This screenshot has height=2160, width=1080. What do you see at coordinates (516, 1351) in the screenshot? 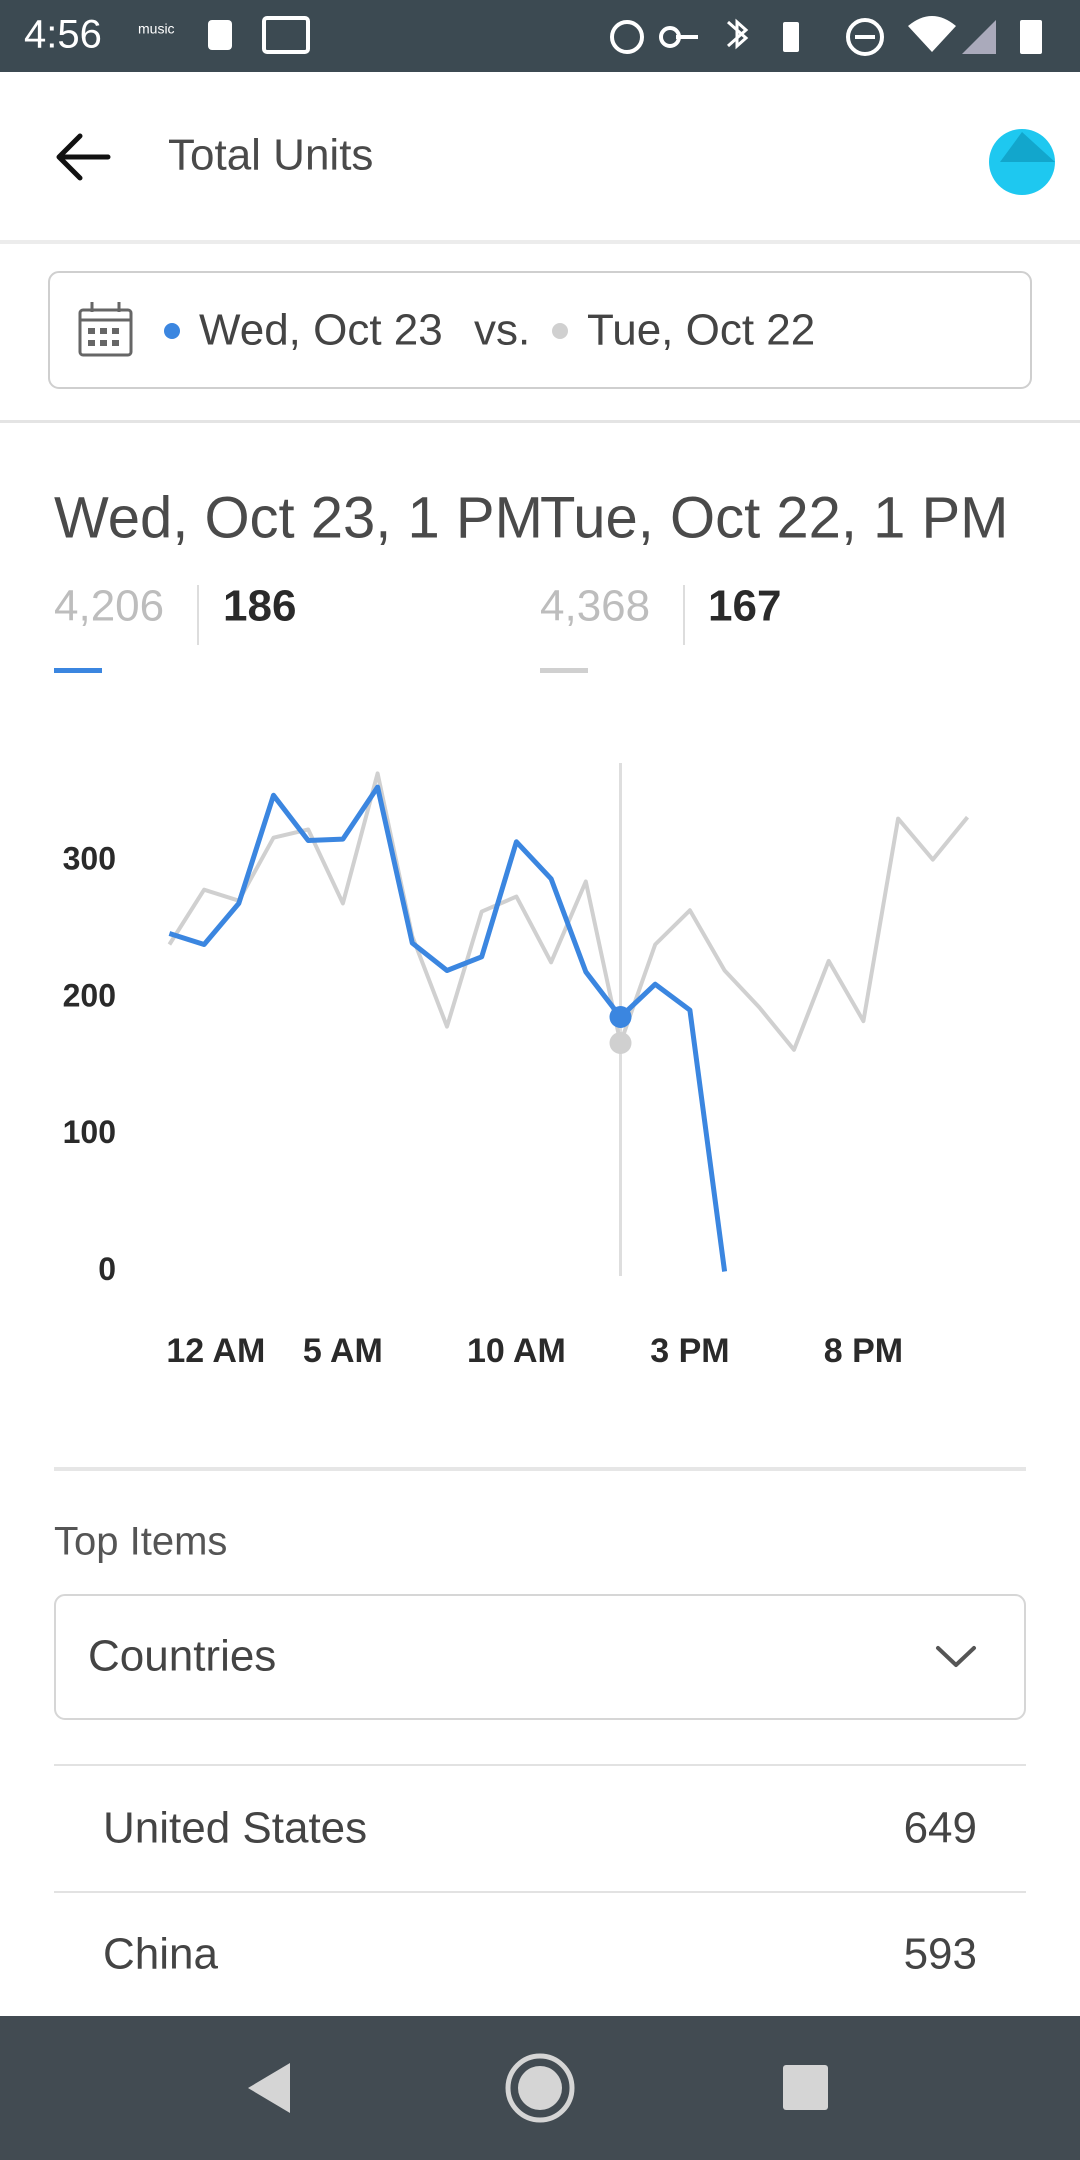
I see `x-tick-label: 10 AM` at bounding box center [516, 1351].